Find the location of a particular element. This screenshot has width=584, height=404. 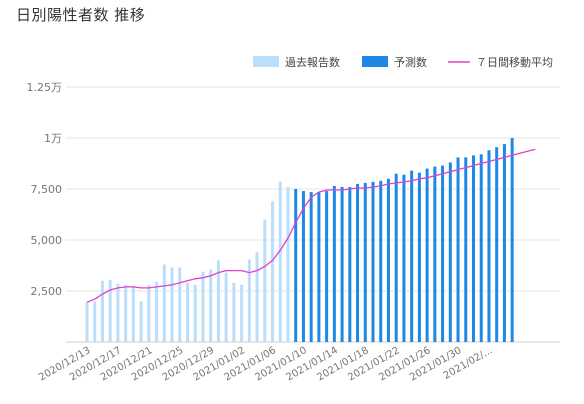

y-tick-label: 2,500 is located at coordinates (47, 291).